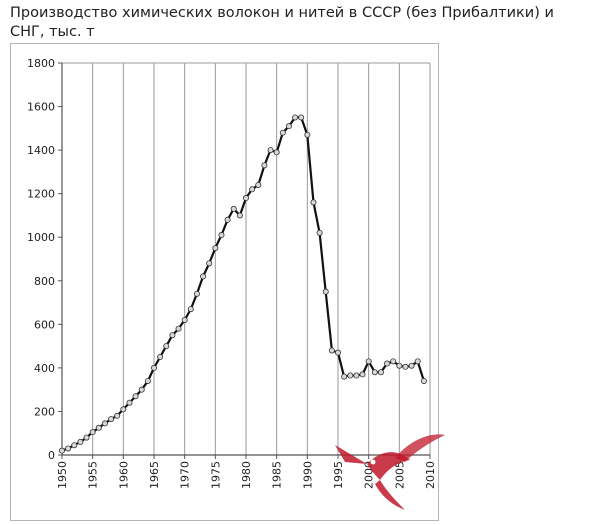 The height and width of the screenshot is (525, 600). Describe the element at coordinates (41, 194) in the screenshot. I see `y-tick-label: 1200` at that location.